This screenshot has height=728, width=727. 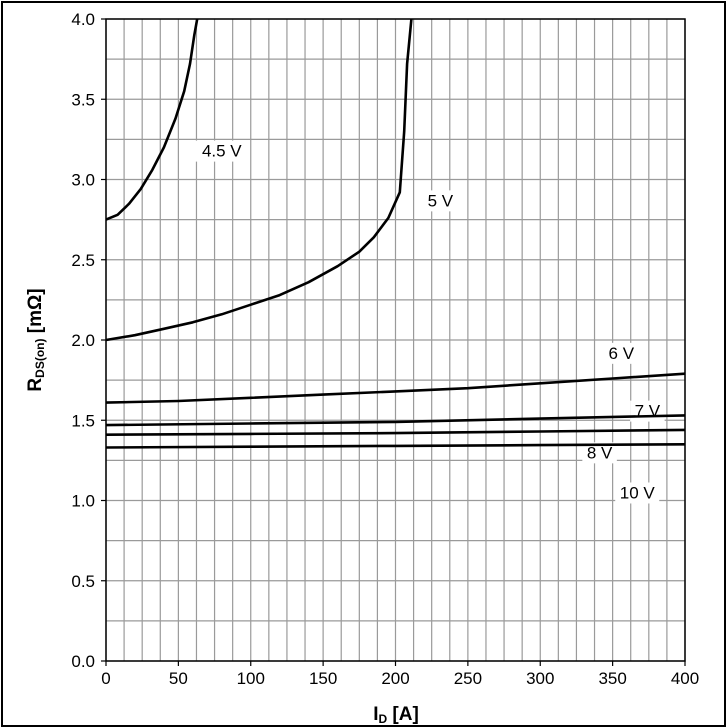 I want to click on y-axis-title-sub: DS(on), so click(x=40, y=358).